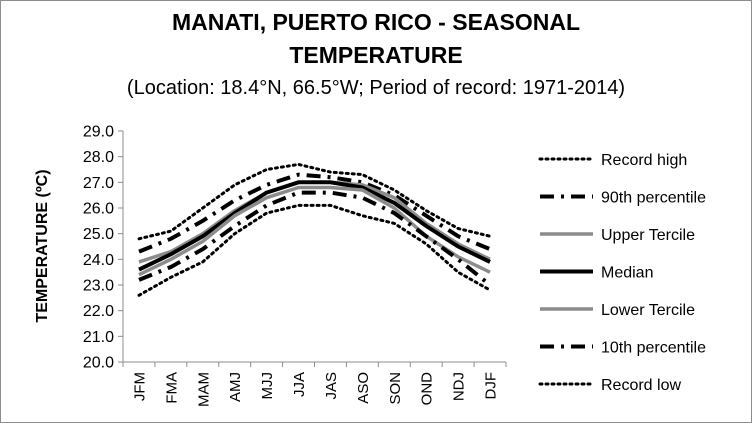 The width and height of the screenshot is (752, 423). What do you see at coordinates (376, 22) in the screenshot?
I see `chart-title-line1: MANATI, PUERTO RICO - SEASONAL` at bounding box center [376, 22].